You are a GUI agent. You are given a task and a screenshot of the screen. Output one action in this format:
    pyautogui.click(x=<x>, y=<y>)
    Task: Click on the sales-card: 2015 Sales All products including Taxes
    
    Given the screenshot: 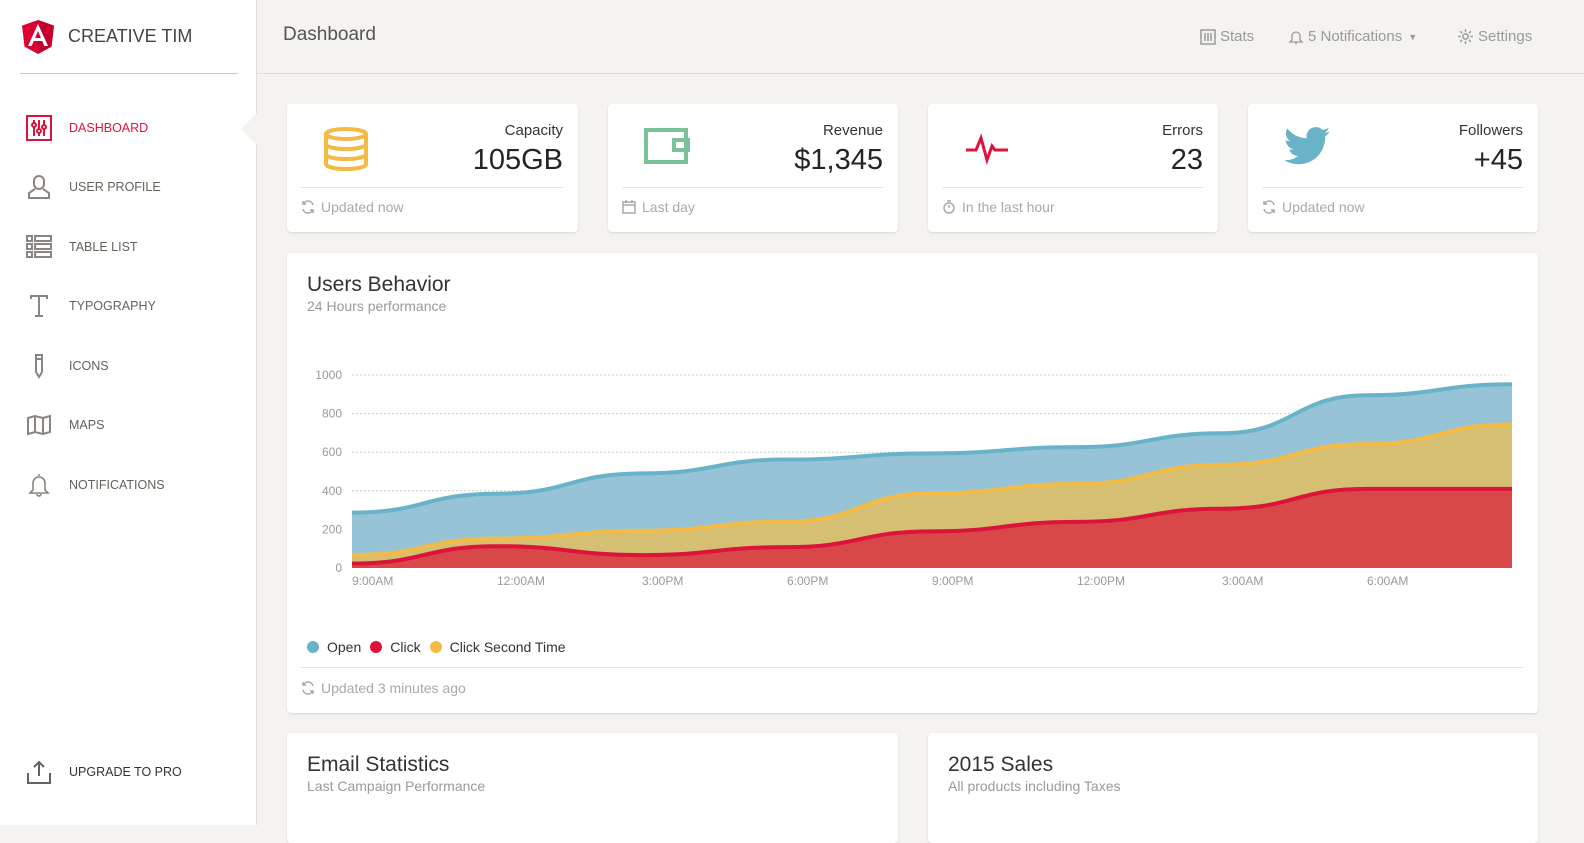 What is the action you would take?
    pyautogui.click(x=1233, y=788)
    